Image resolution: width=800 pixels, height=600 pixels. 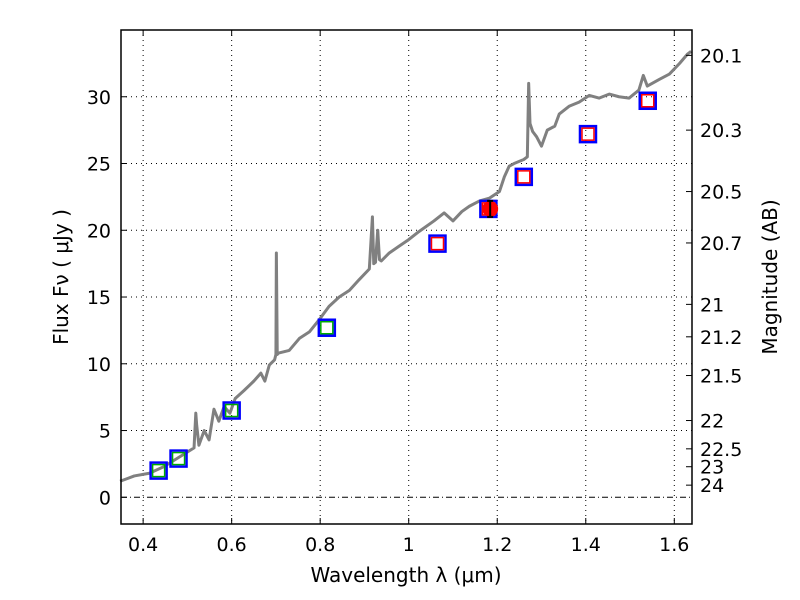 What do you see at coordinates (674, 545) in the screenshot?
I see `x-tick-label: 1.6` at bounding box center [674, 545].